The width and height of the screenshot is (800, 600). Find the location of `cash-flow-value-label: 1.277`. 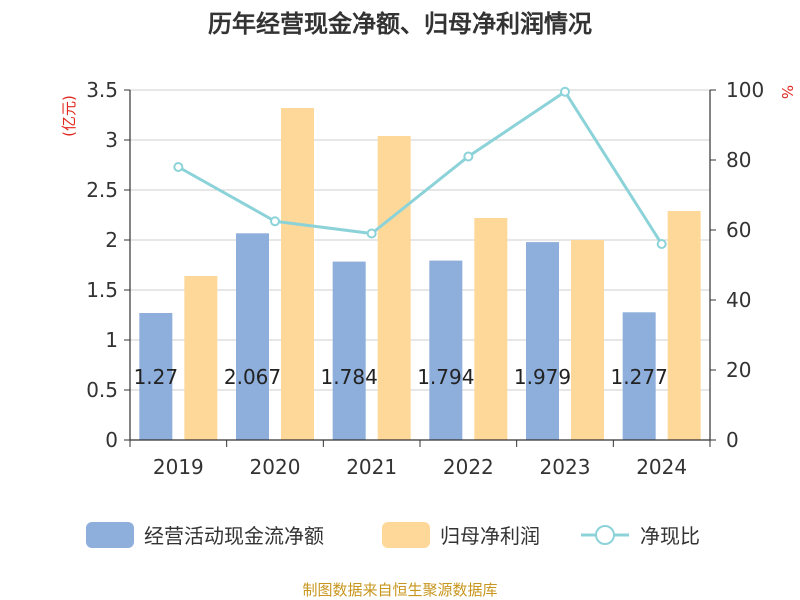

cash-flow-value-label: 1.277 is located at coordinates (639, 377).